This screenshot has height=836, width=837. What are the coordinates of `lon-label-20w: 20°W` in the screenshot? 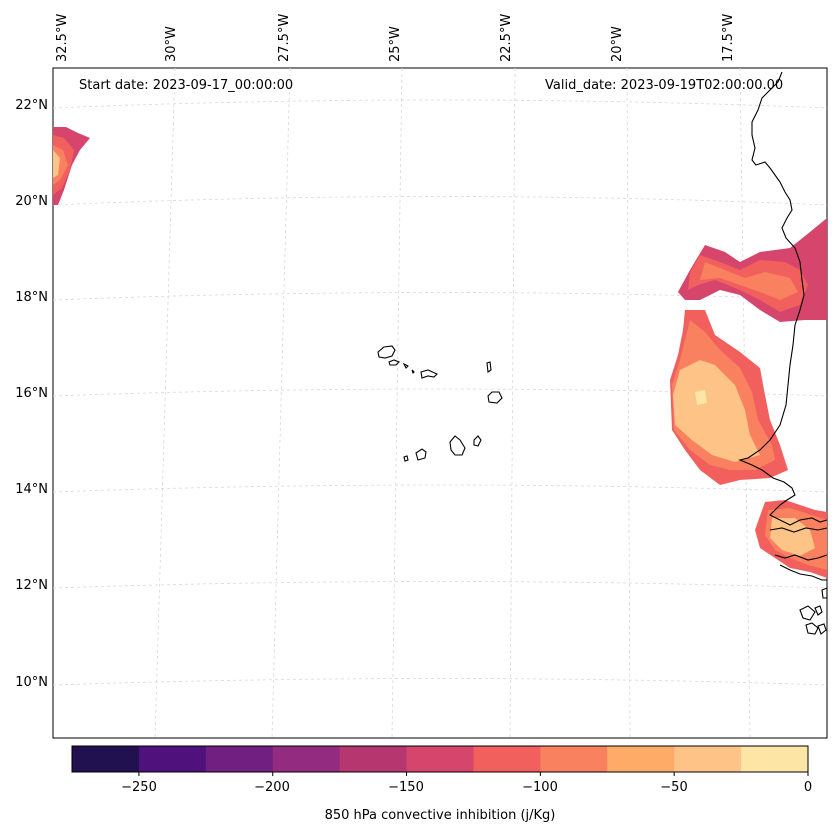 It's located at (617, 44).